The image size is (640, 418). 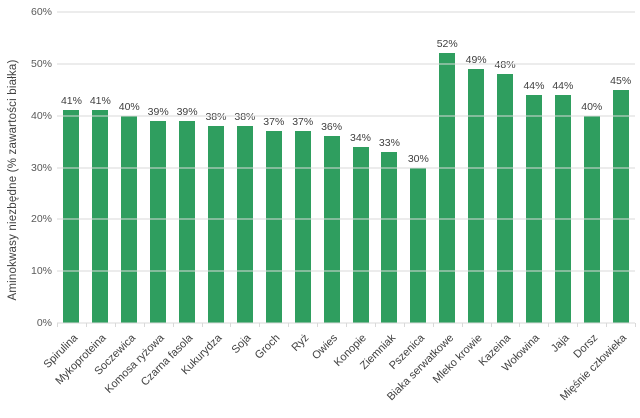 What do you see at coordinates (447, 44) in the screenshot?
I see `bar-value-label: 52%` at bounding box center [447, 44].